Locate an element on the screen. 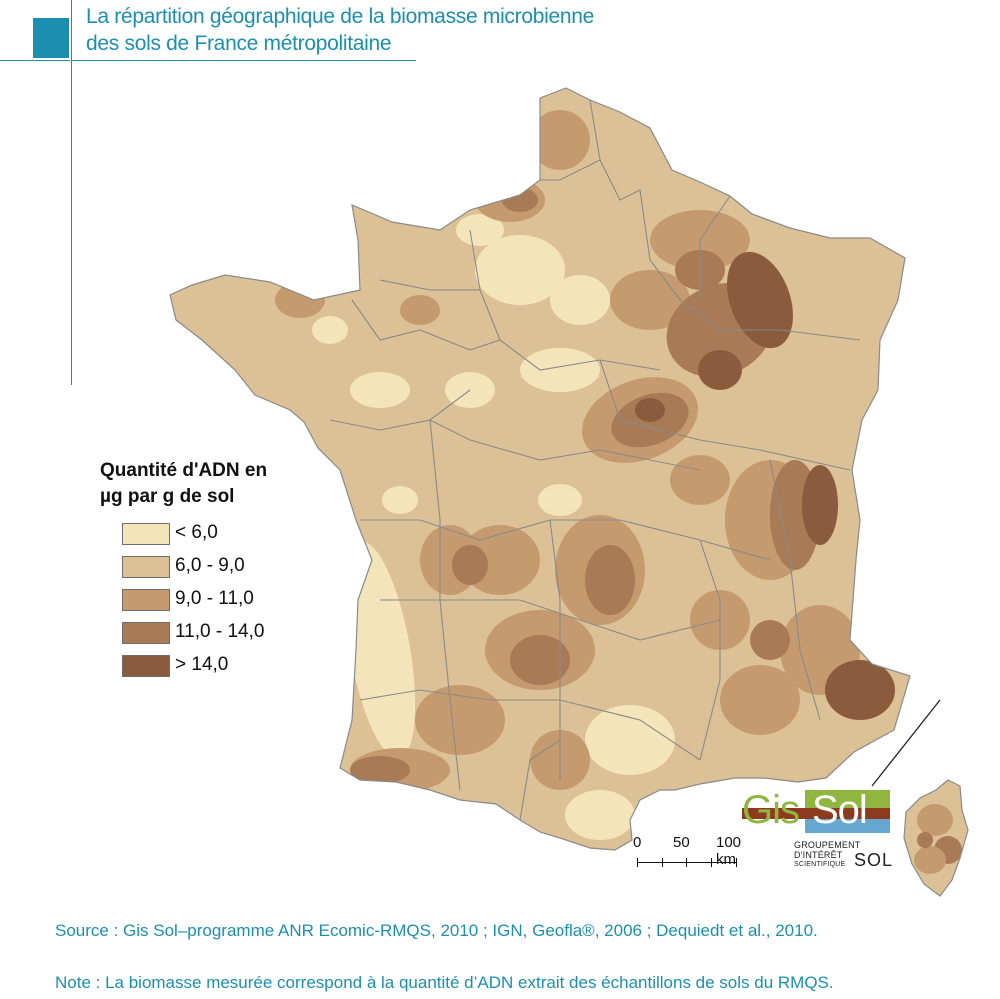  header-accent-square is located at coordinates (51, 38).